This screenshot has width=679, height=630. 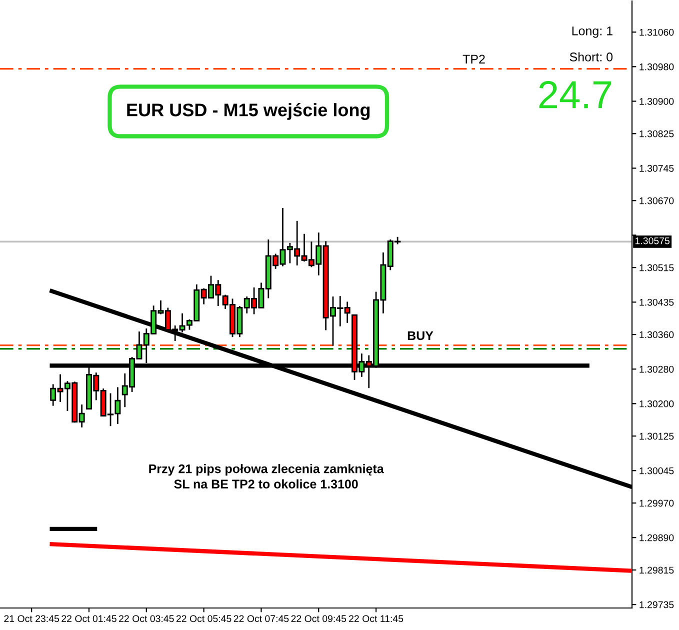 I want to click on ref-line-label: BUY, so click(x=421, y=335).